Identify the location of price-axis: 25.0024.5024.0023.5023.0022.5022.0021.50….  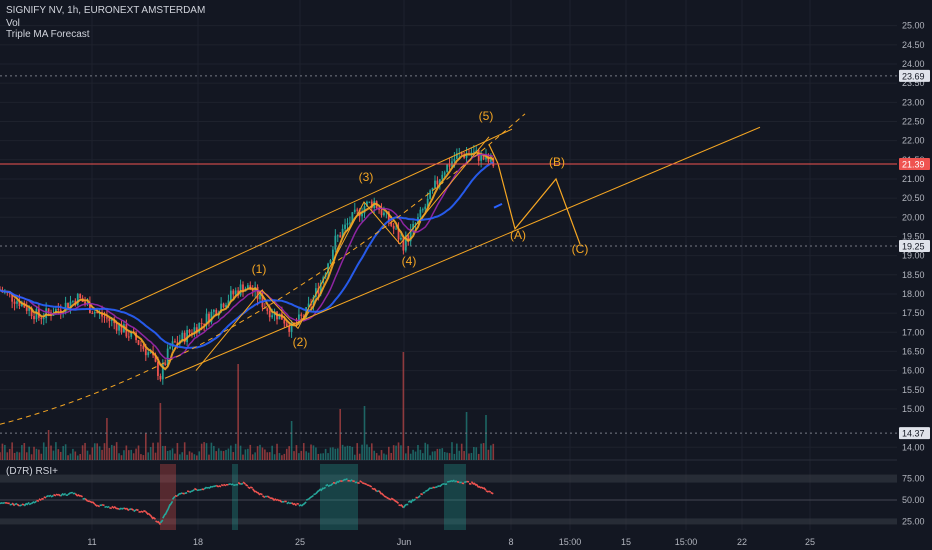
(914, 275).